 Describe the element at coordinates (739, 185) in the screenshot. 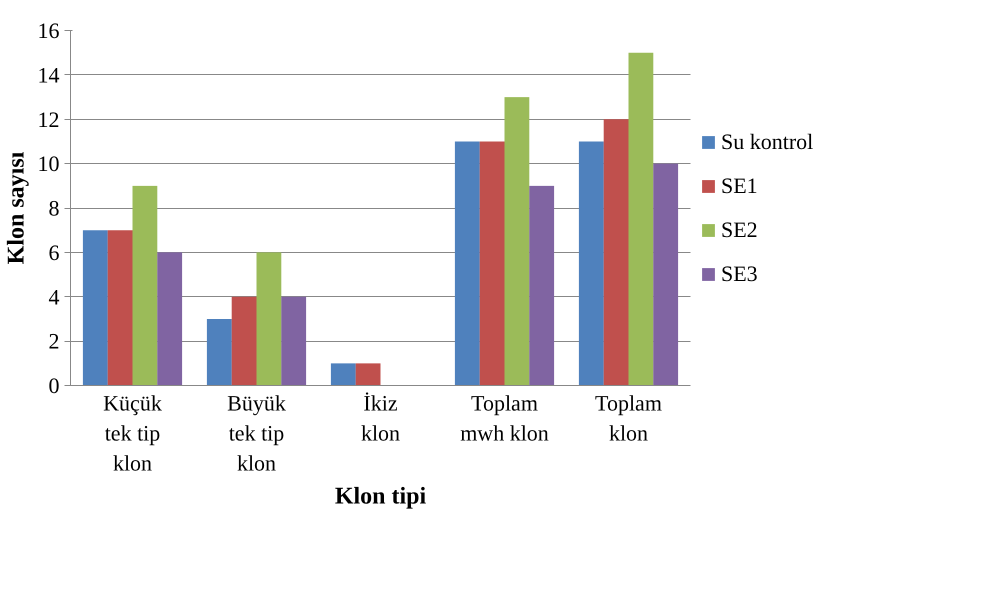

I see `legend-label: SE1` at that location.